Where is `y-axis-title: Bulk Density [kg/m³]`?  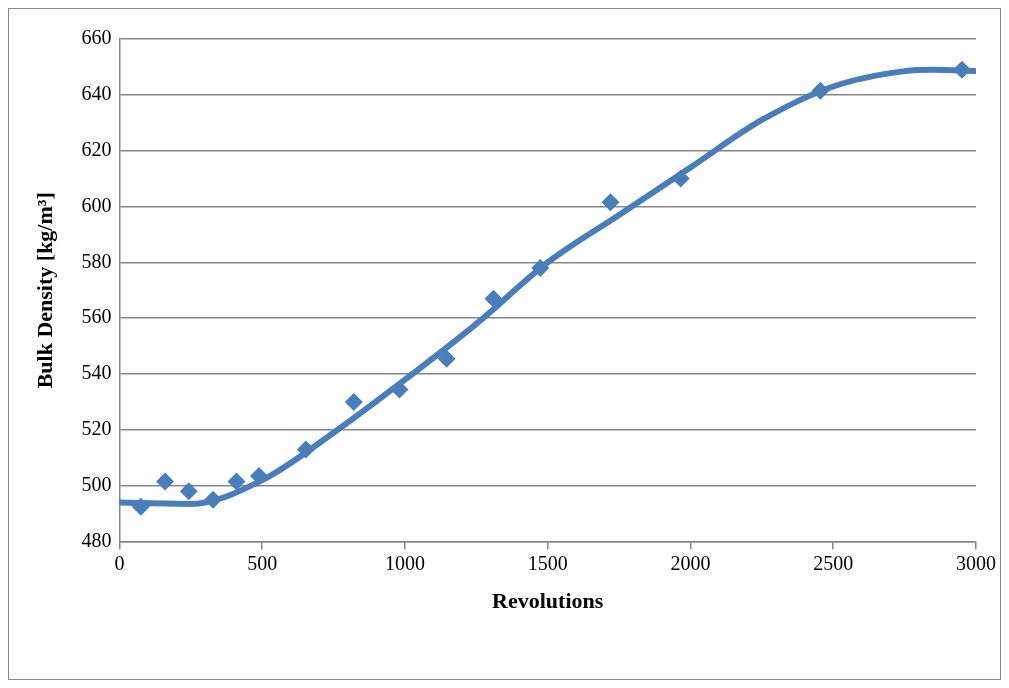 y-axis-title: Bulk Density [kg/m³] is located at coordinates (44, 290).